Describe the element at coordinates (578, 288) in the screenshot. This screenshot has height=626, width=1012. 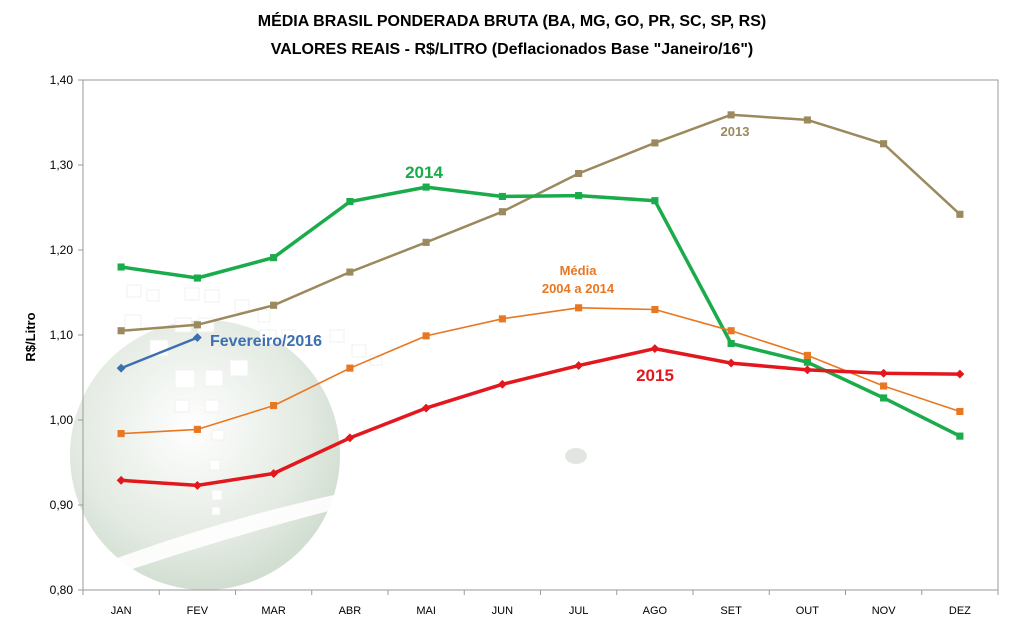
I see `label-media-line2: 2004 a 2014` at that location.